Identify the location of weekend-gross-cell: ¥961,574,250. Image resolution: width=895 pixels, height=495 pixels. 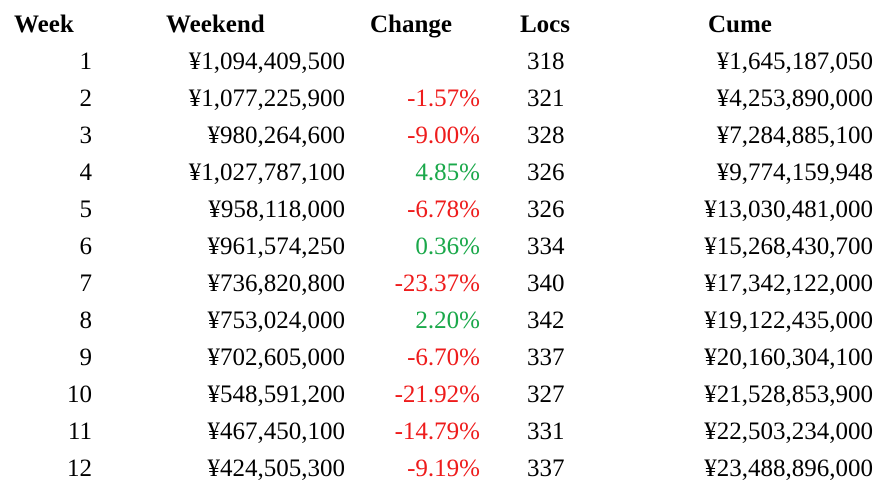
(276, 246).